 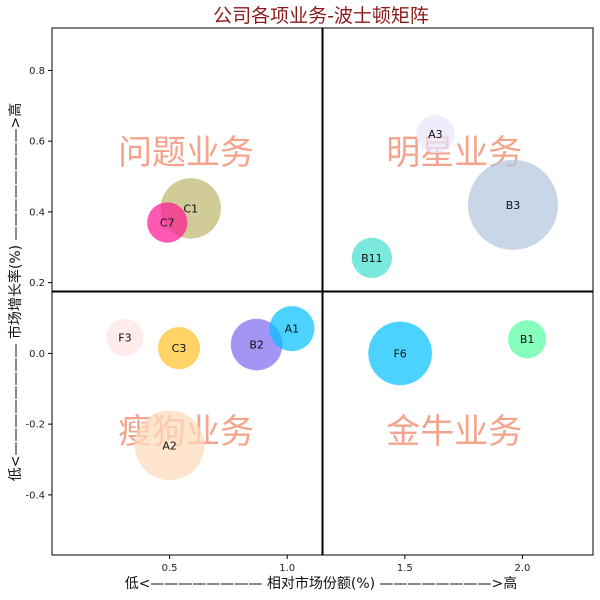 I want to click on bubble-B3, so click(x=513, y=204).